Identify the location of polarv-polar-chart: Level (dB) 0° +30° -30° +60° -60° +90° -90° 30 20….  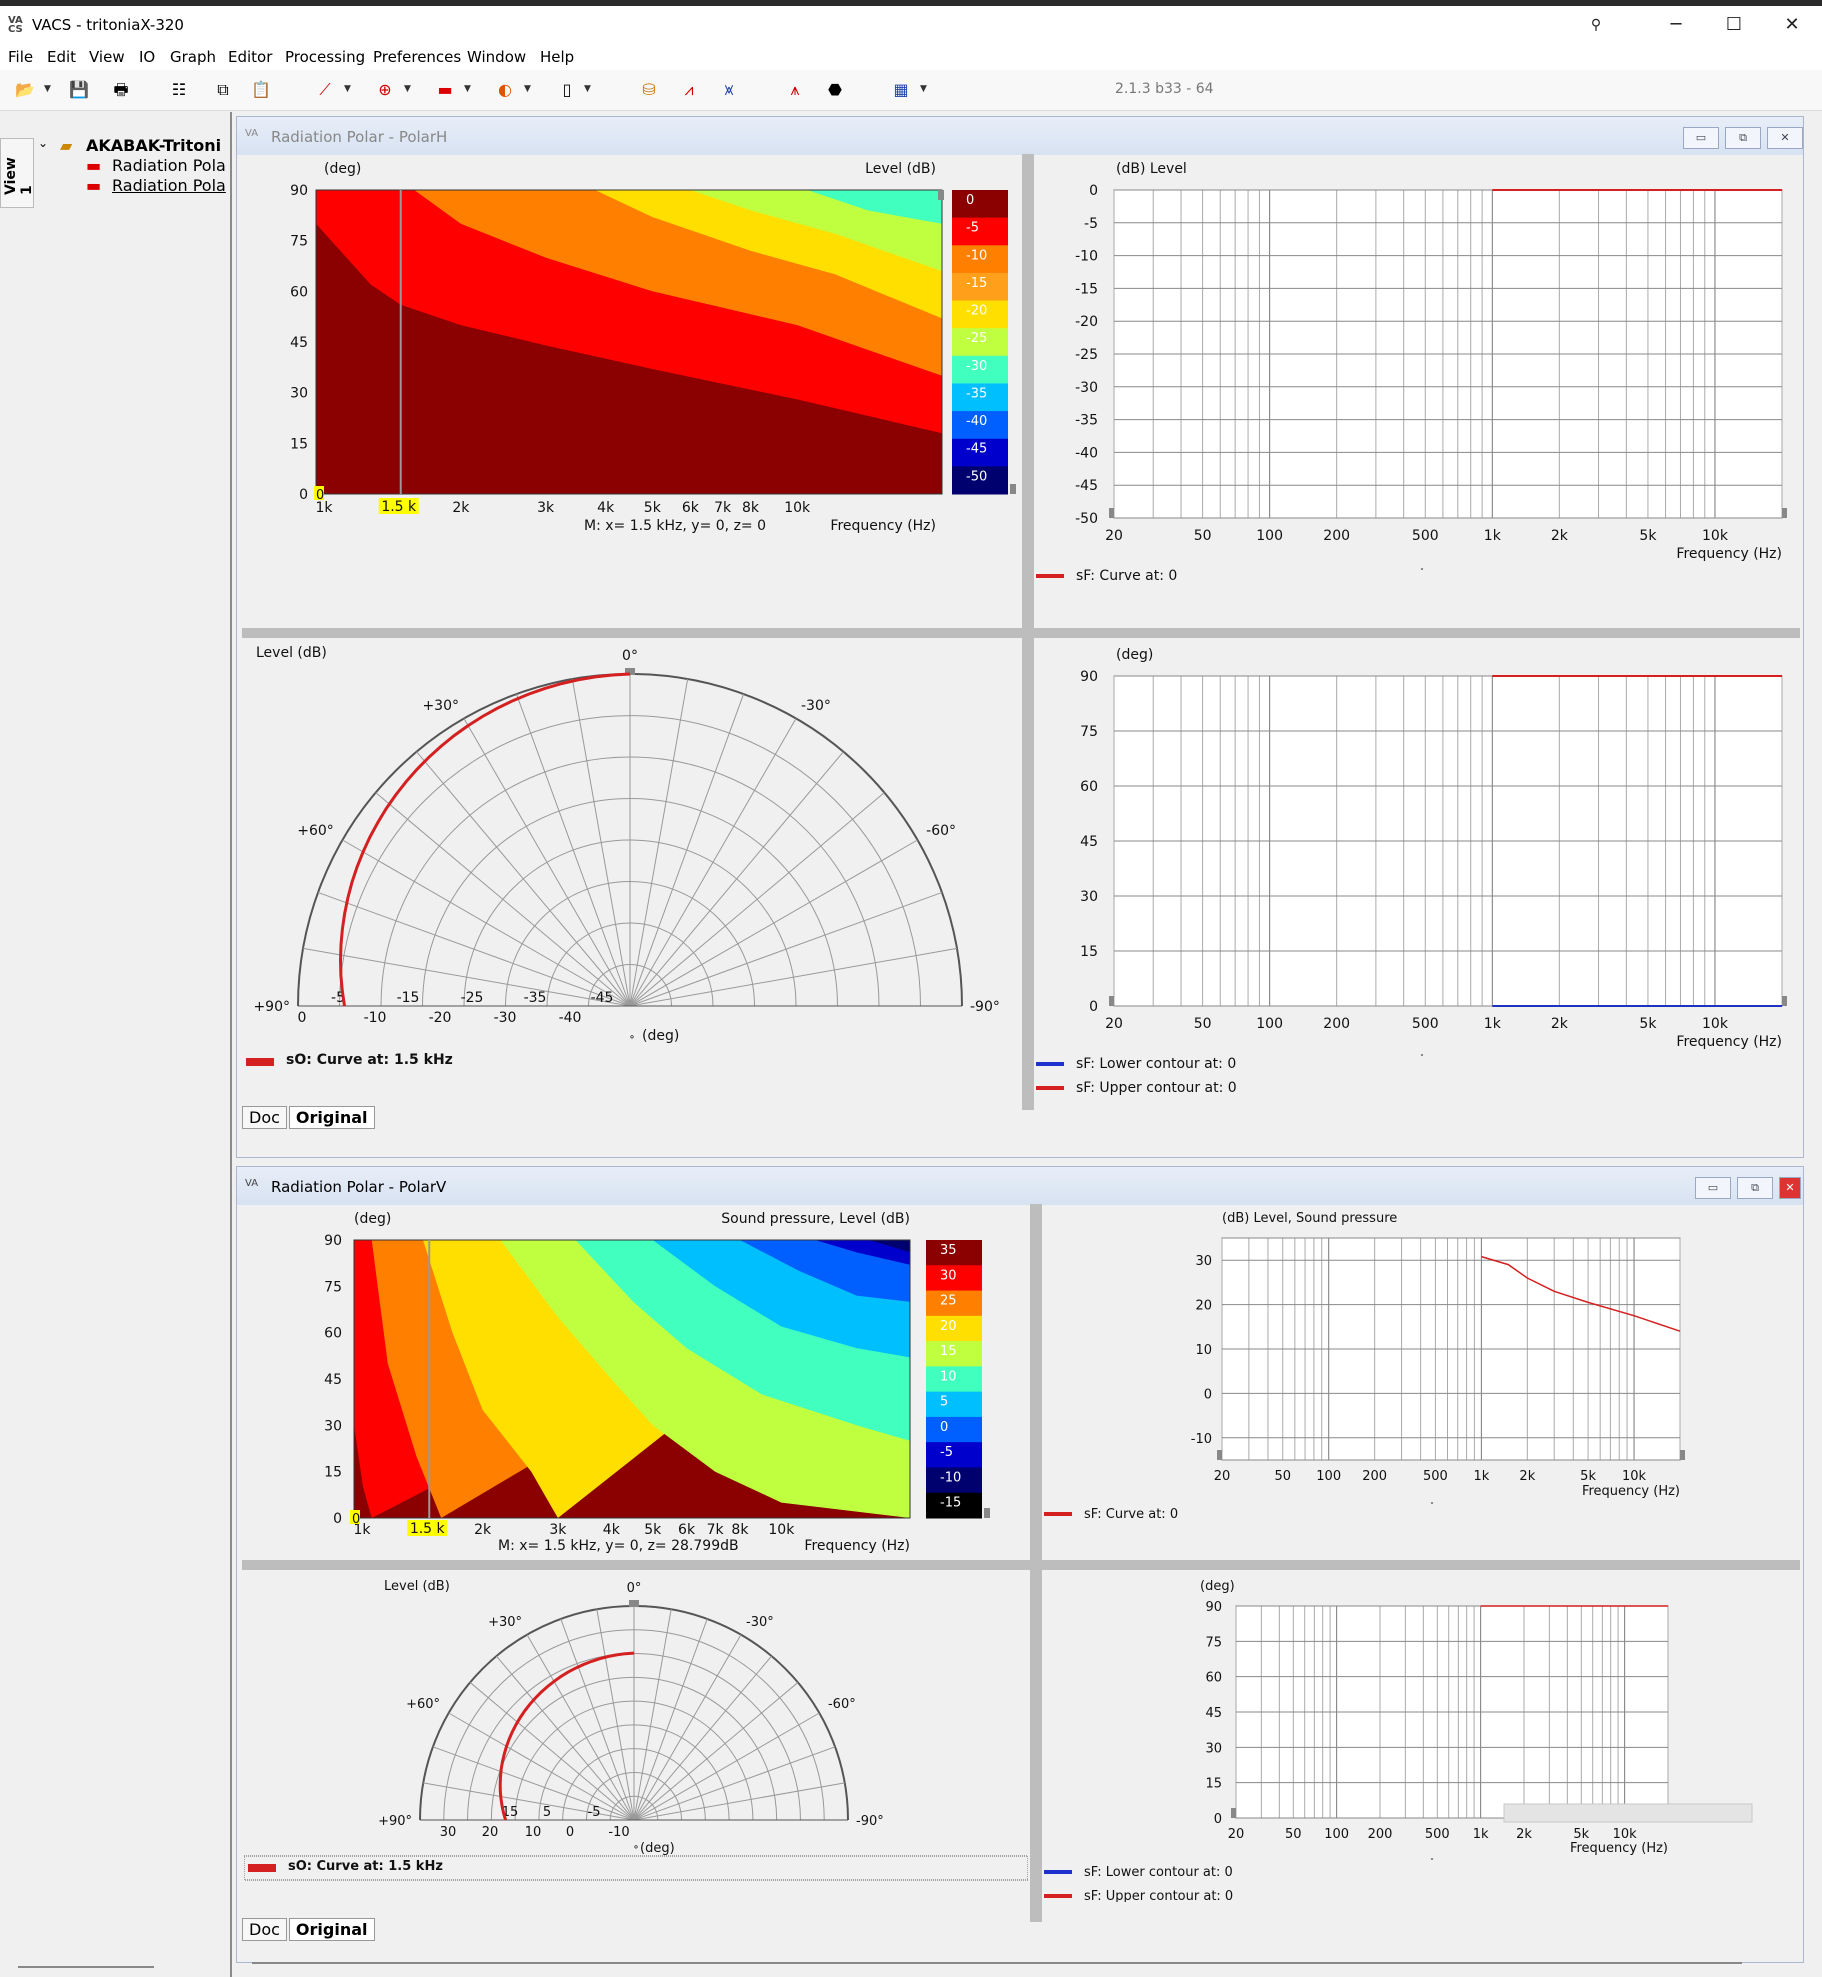
(636, 1729).